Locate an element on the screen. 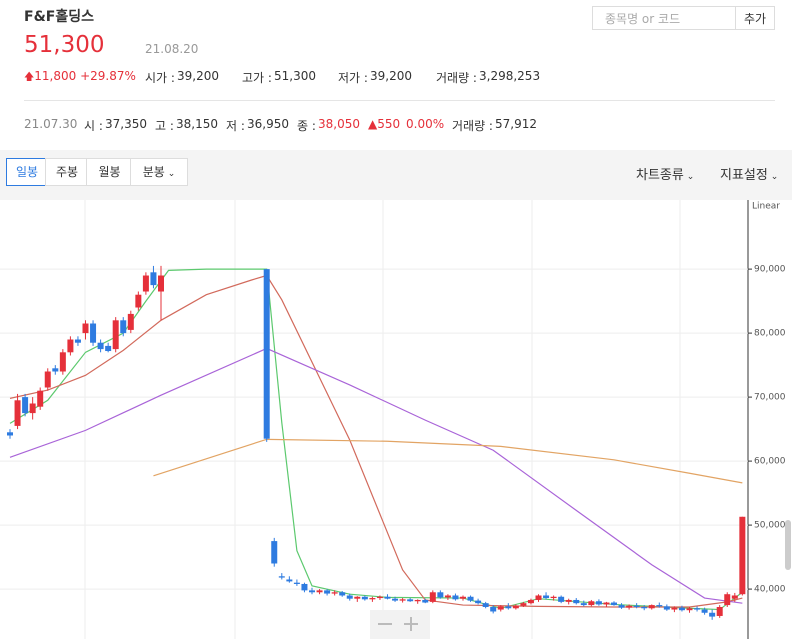  y-tick-label: 90,000 is located at coordinates (770, 270).